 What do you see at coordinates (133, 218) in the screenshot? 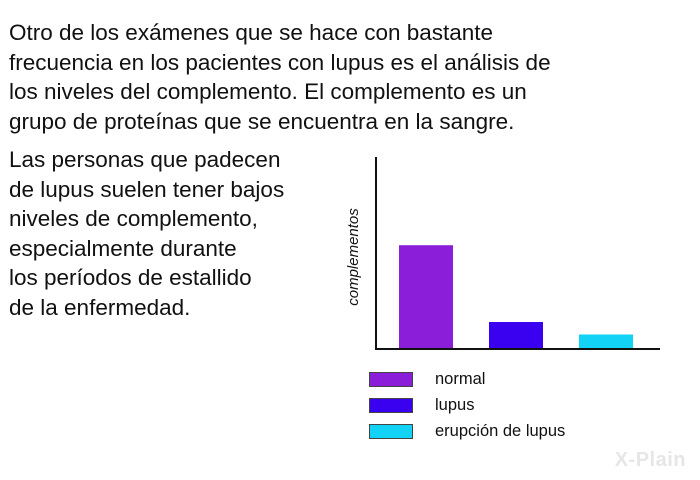
I see `side-line: niveles de complemento,` at bounding box center [133, 218].